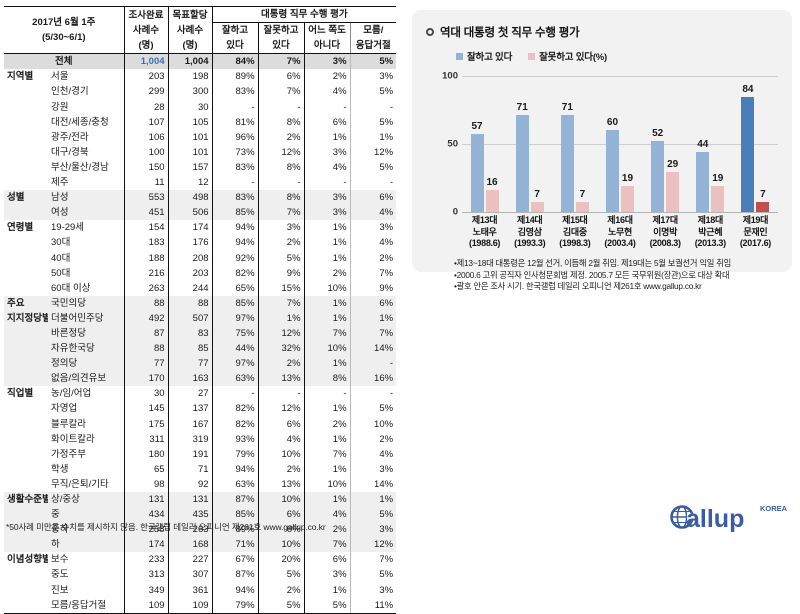 This screenshot has height=614, width=800. What do you see at coordinates (235, 167) in the screenshot?
I see `cell-approve: 83%` at bounding box center [235, 167].